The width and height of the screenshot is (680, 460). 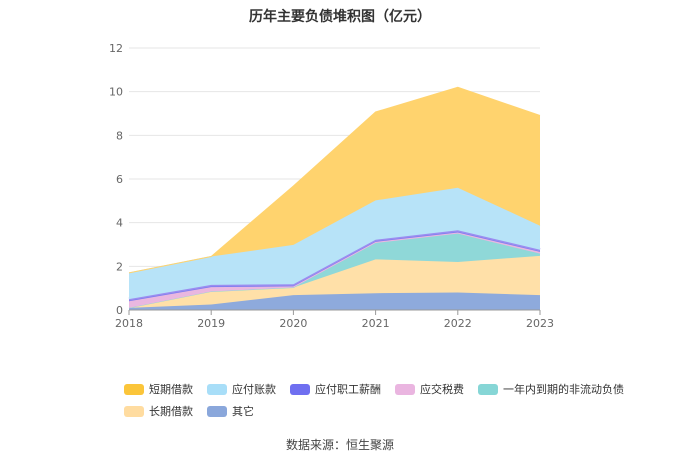 I want to click on y-tick-label: 10, so click(x=116, y=92).